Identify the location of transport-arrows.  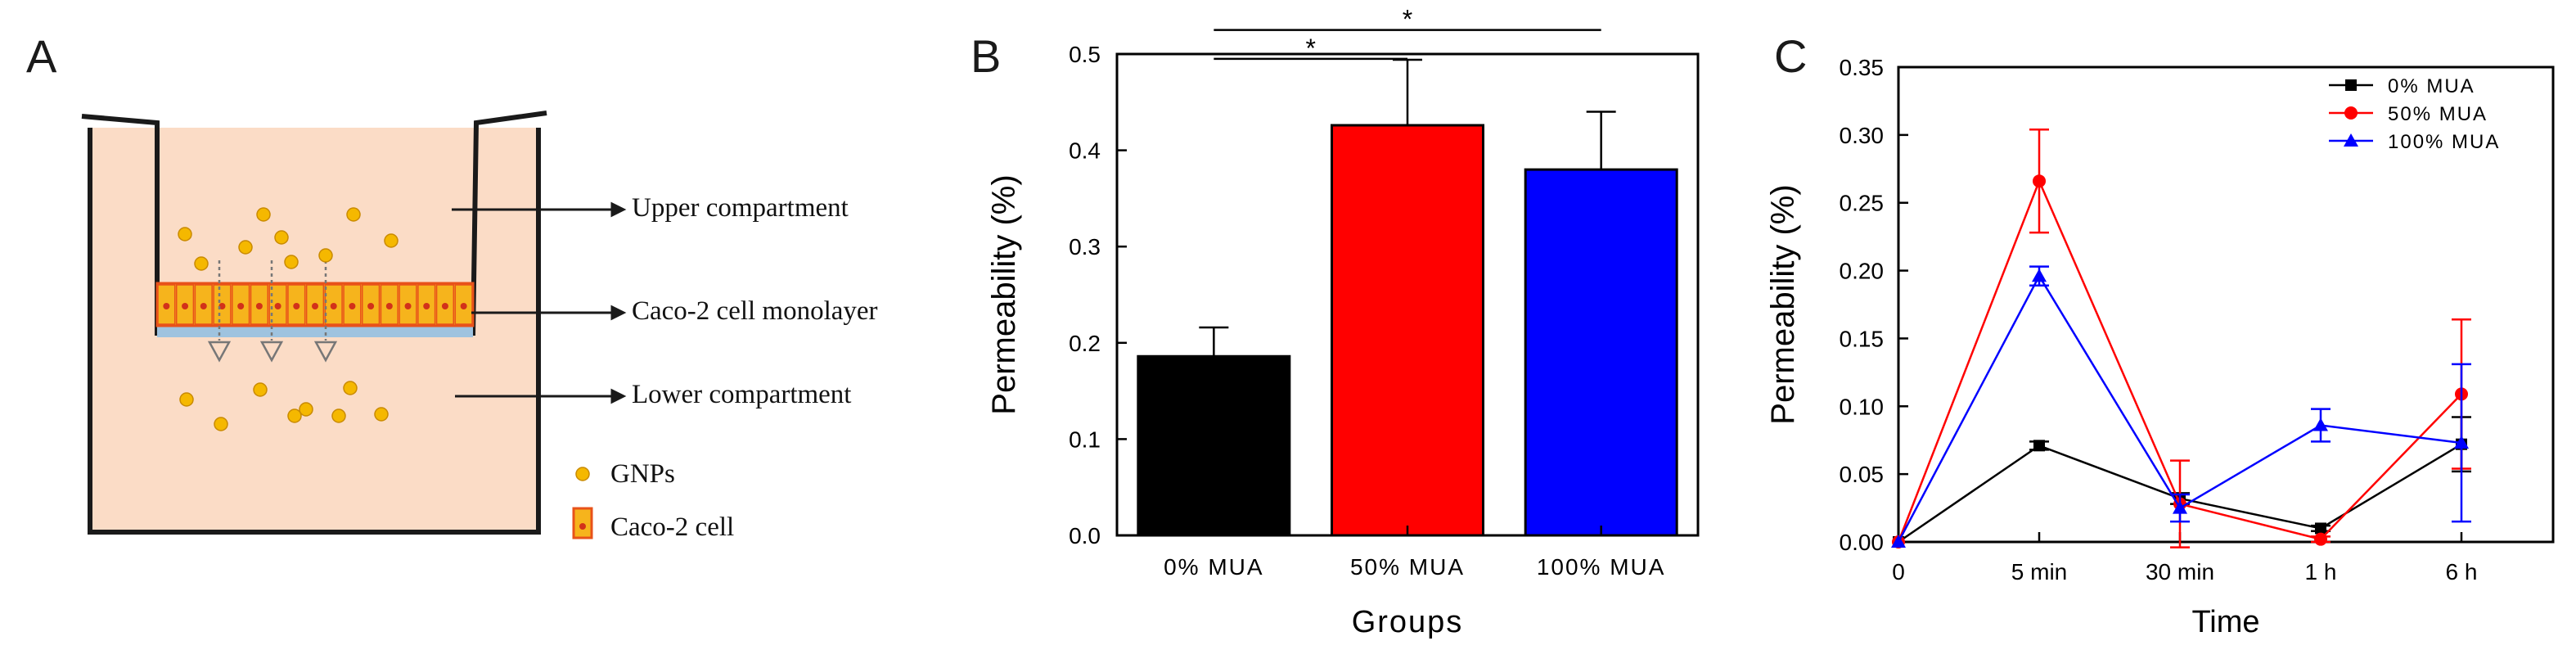
(273, 311).